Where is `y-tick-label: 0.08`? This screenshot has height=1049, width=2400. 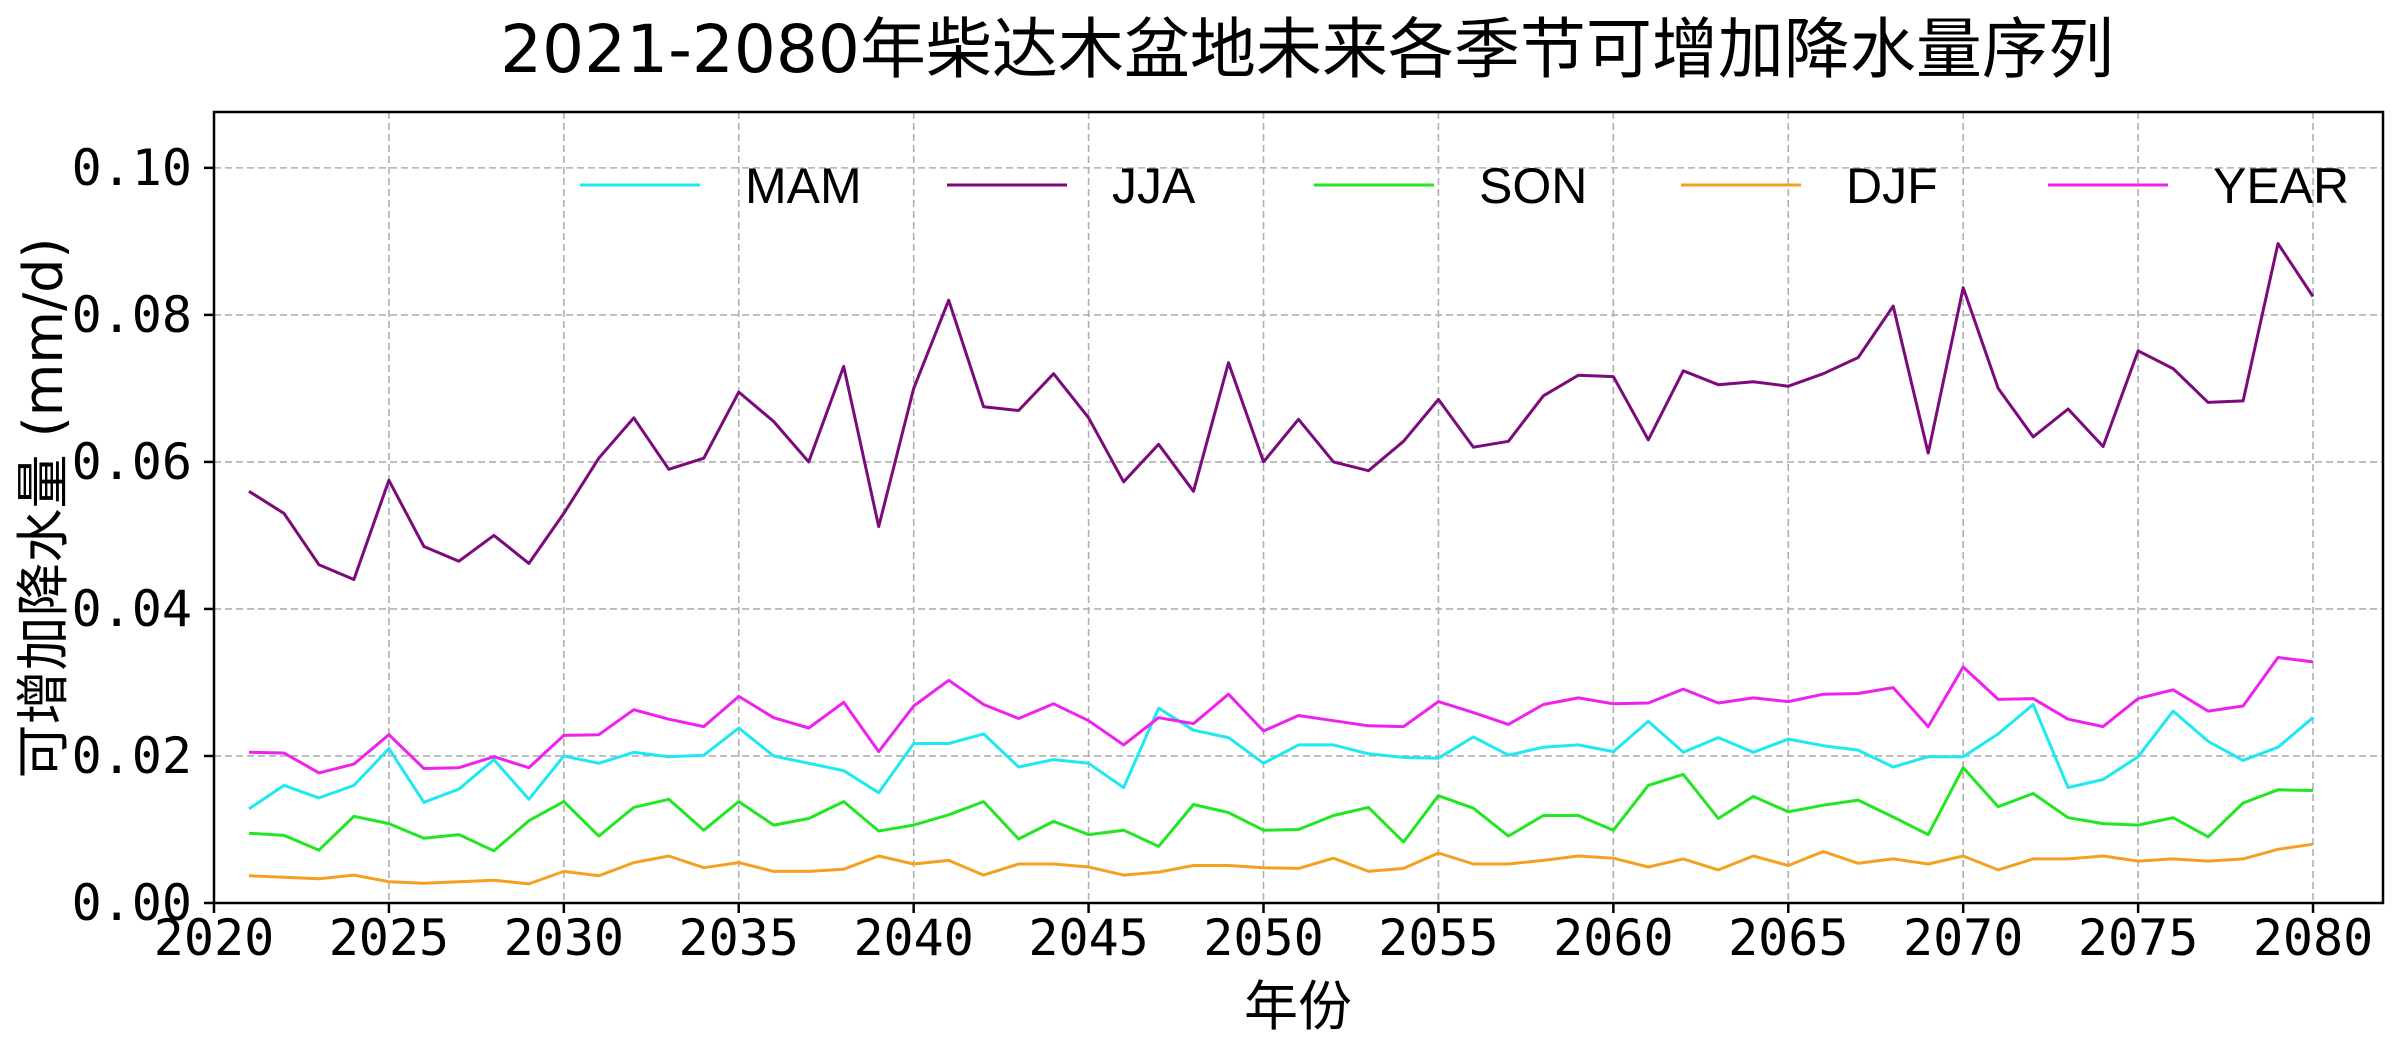 y-tick-label: 0.08 is located at coordinates (132, 315).